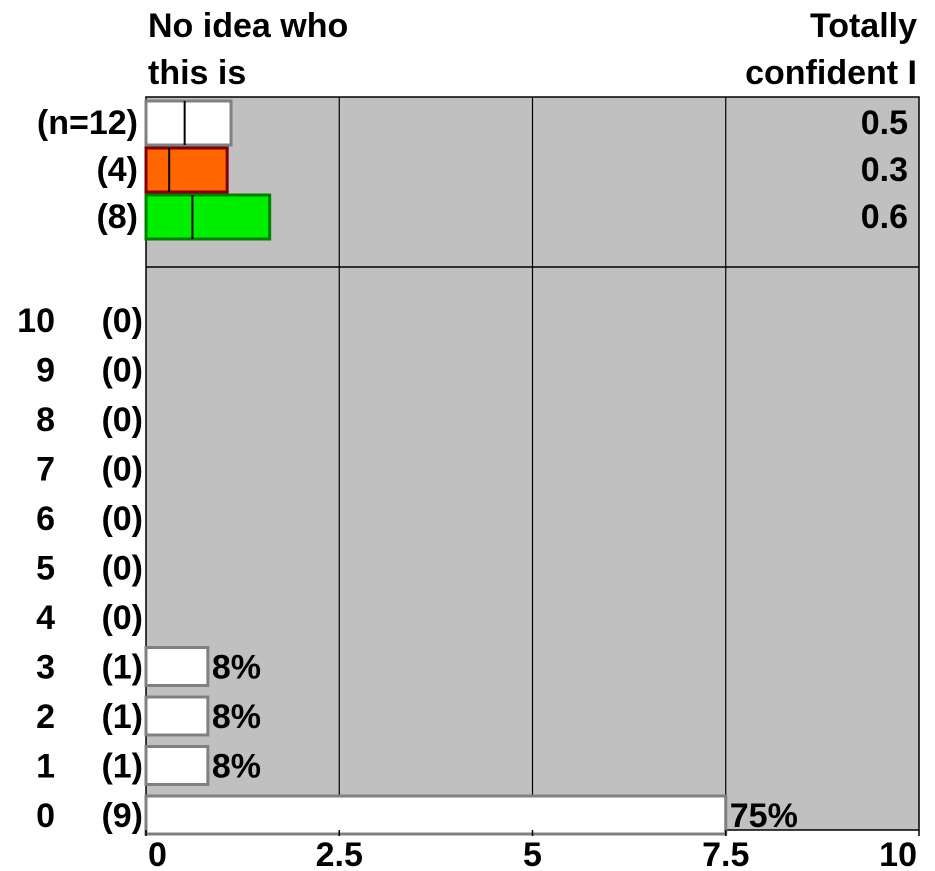 This screenshot has height=871, width=935. Describe the element at coordinates (45, 470) in the screenshot. I see `category-label: 7` at that location.